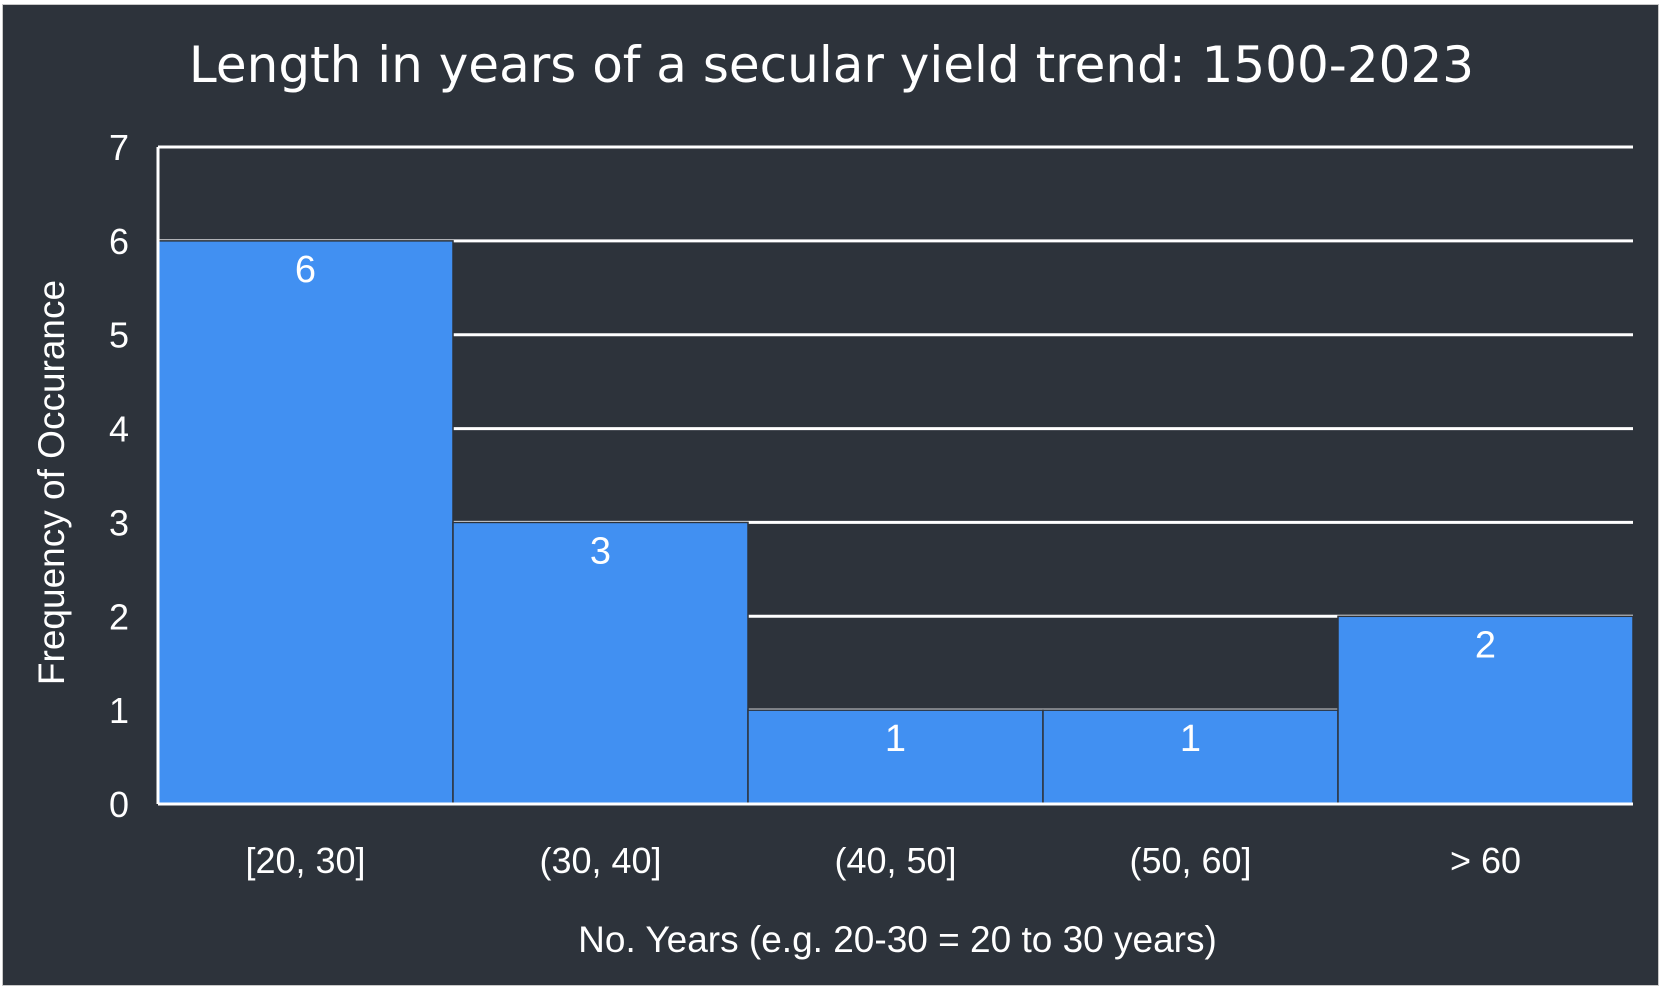  Describe the element at coordinates (119, 335) in the screenshot. I see `y-tick-label: 5` at that location.